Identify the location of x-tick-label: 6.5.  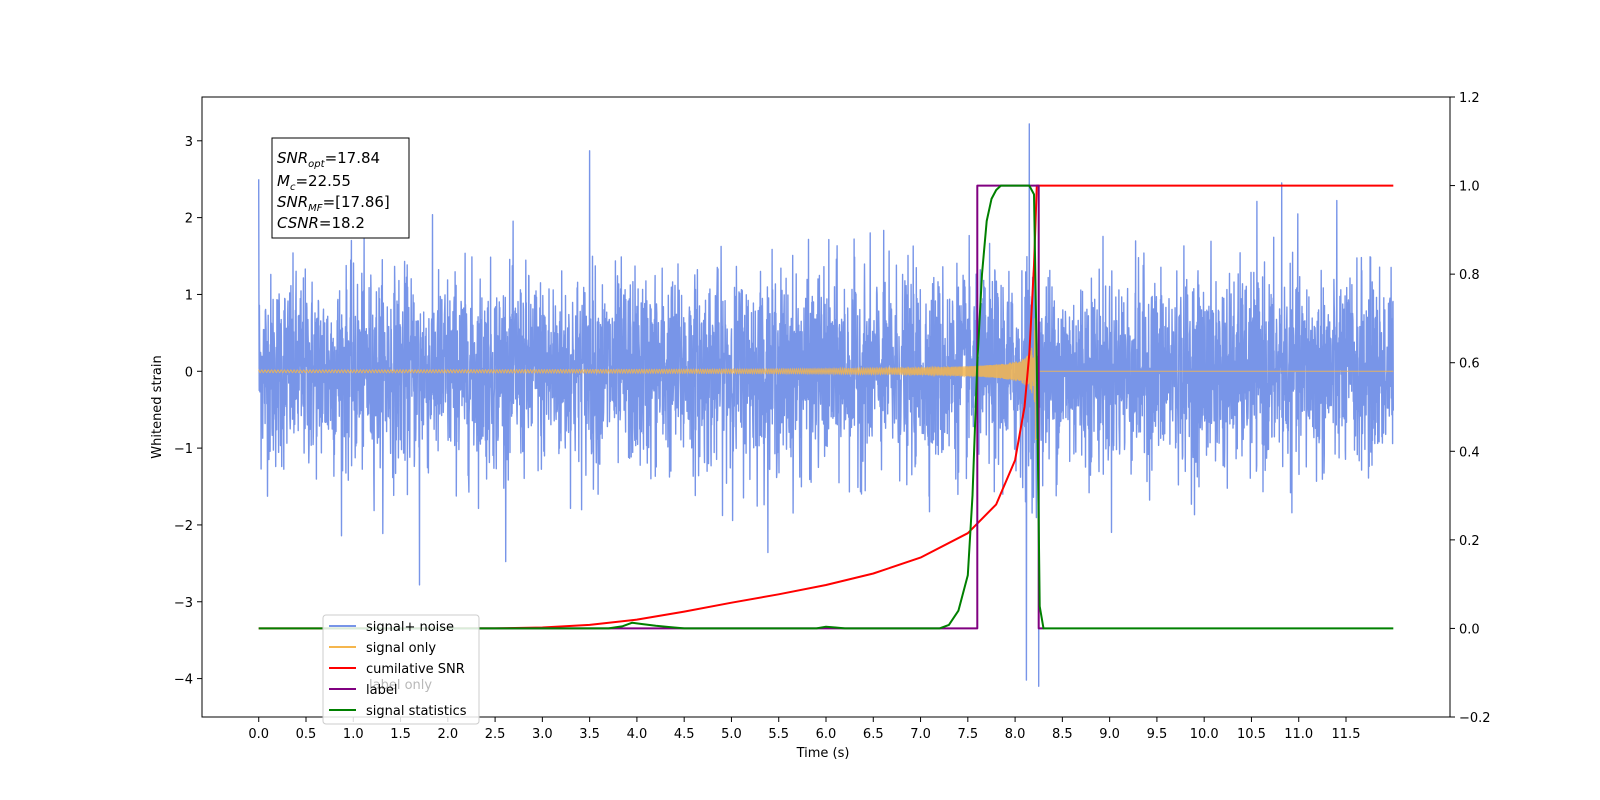
(873, 734).